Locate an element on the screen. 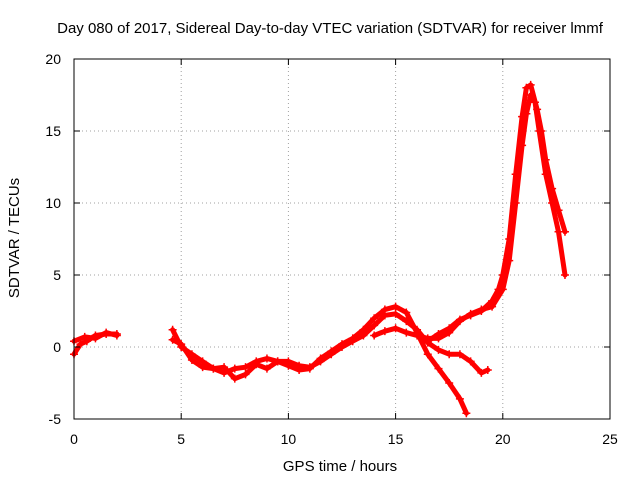 This screenshot has width=640, height=480. y-tick-label: 10 is located at coordinates (53, 203).